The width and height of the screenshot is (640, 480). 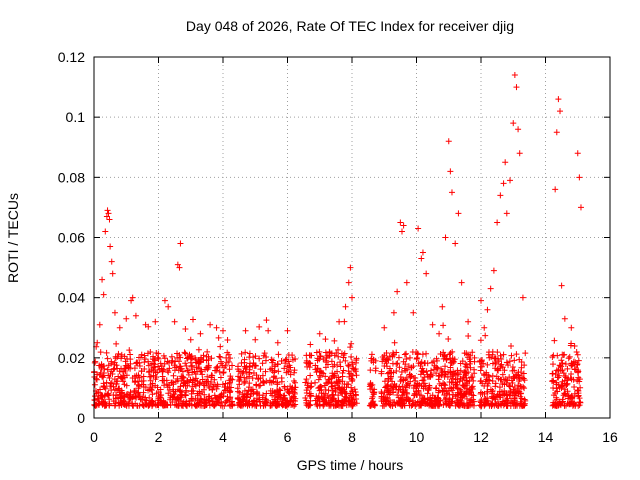 What do you see at coordinates (71, 57) in the screenshot?
I see `y-tick-label: 0.12` at bounding box center [71, 57].